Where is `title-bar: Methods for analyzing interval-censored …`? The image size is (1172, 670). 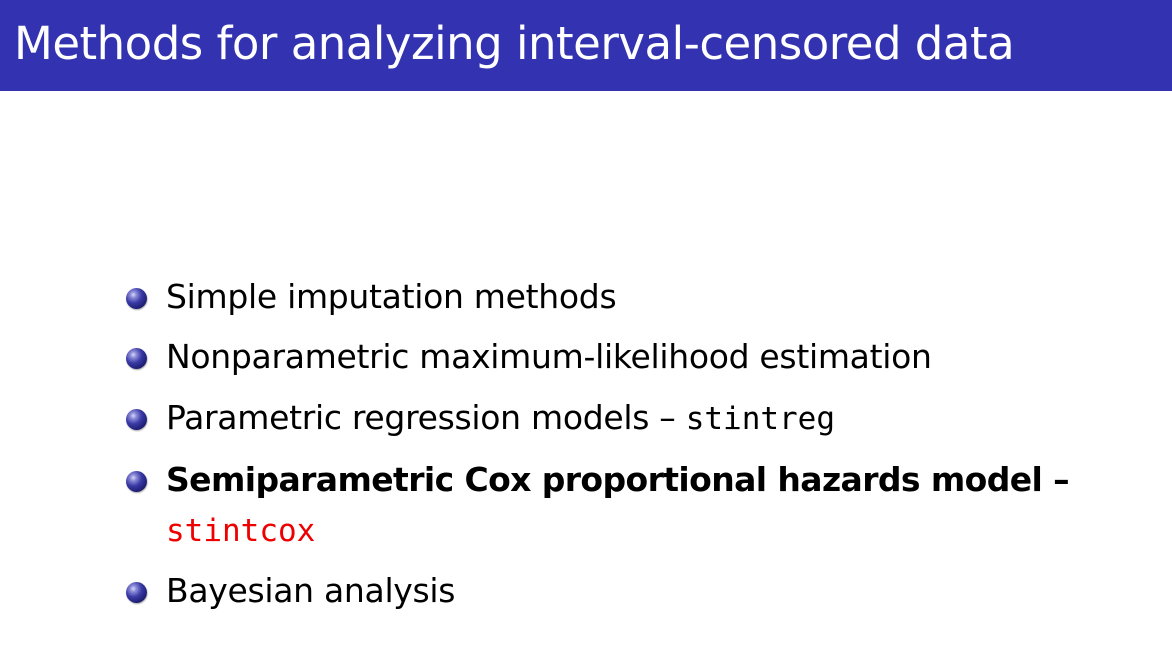
title-bar: Methods for analyzing interval-censored … is located at coordinates (586, 45).